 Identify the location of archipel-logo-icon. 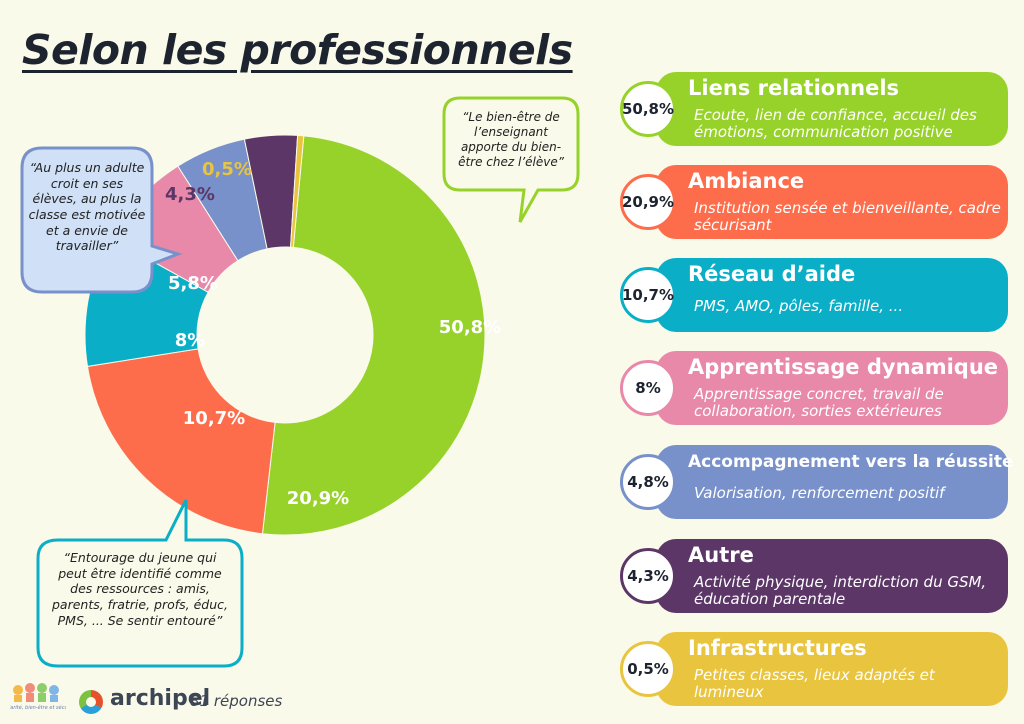
(91, 702).